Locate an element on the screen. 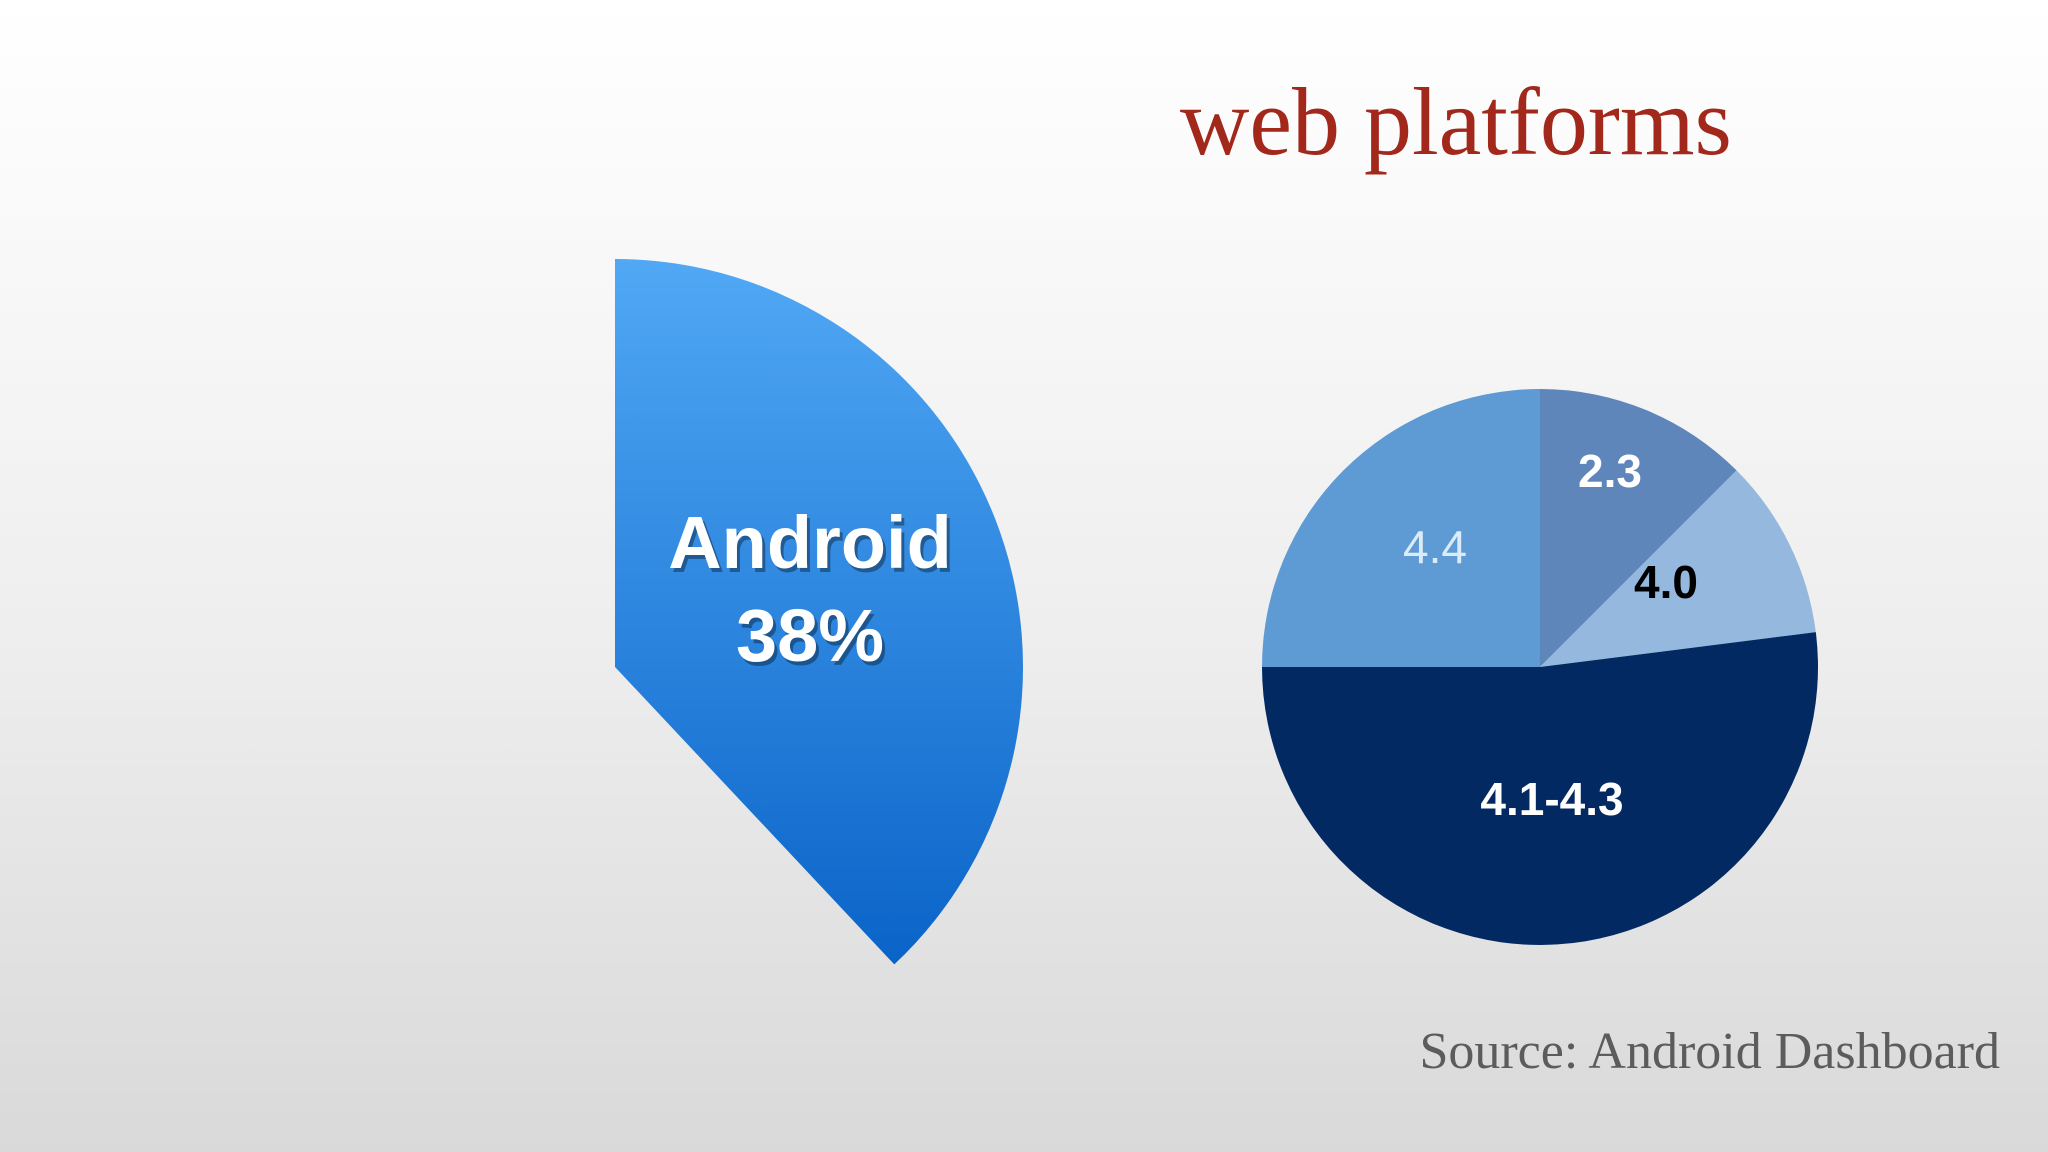 The image size is (2048, 1152). slice-label-2.3: 2.3 is located at coordinates (1610, 471).